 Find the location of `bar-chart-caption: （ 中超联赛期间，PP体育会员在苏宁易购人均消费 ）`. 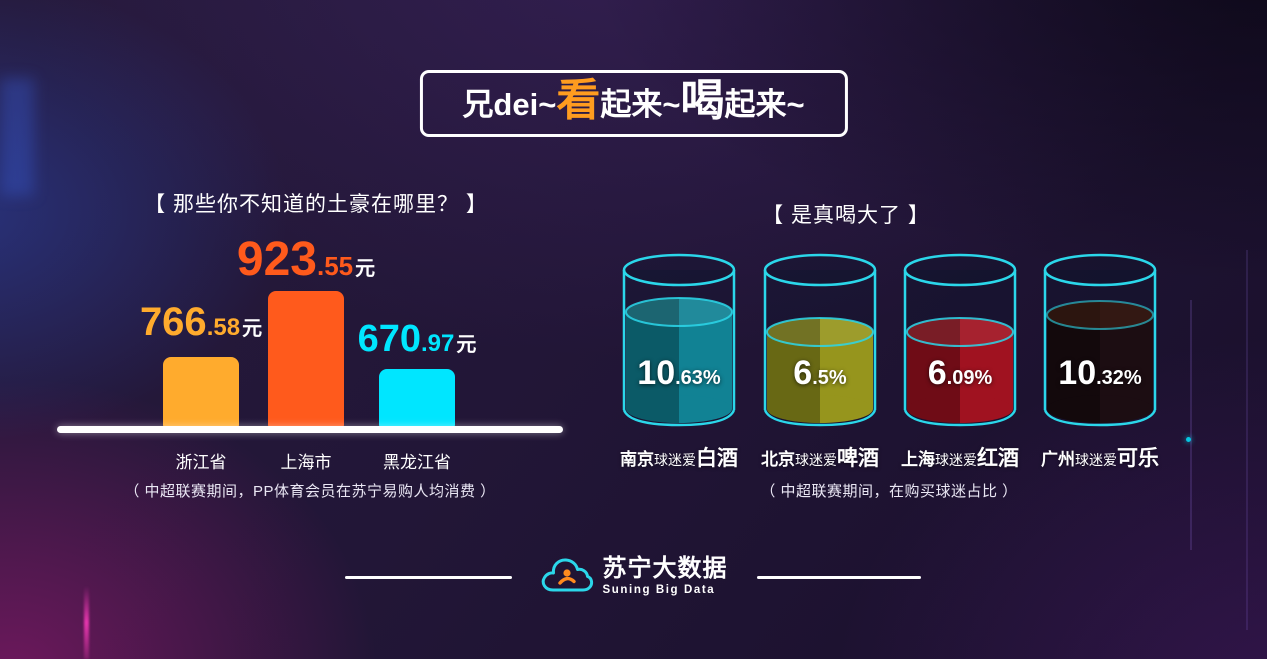

bar-chart-caption: （ 中超联赛期间，PP体育会员在苏宁易购人均消费 ） is located at coordinates (310, 491).